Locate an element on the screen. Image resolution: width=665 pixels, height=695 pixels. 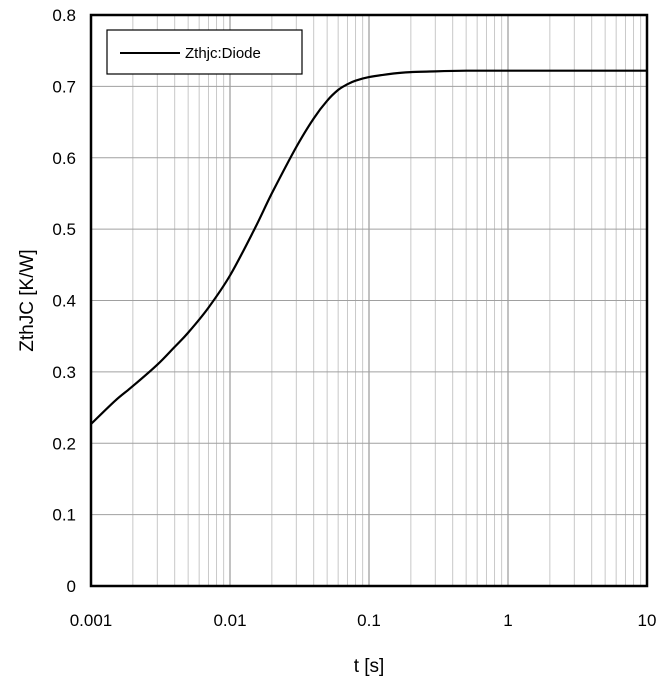
y-tick-label: 0.5 is located at coordinates (64, 229).